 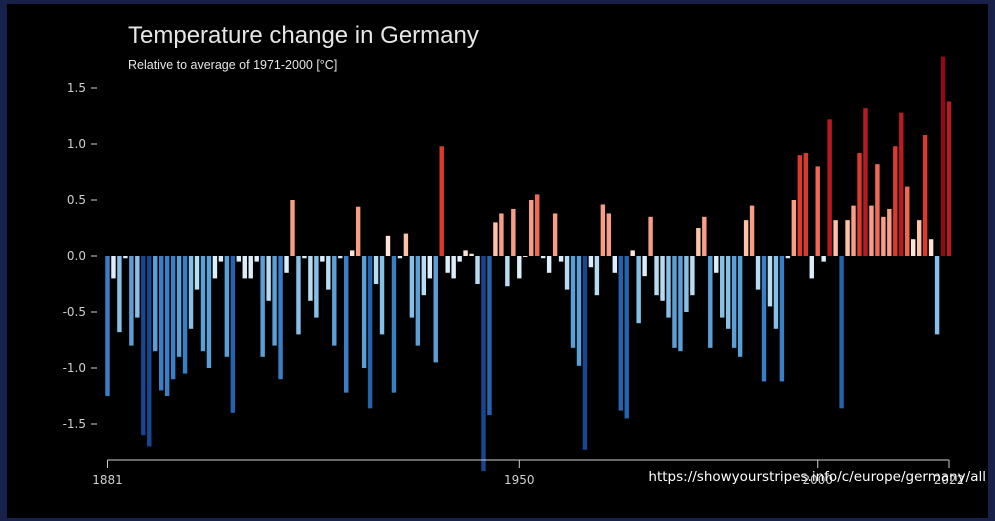 What do you see at coordinates (901, 184) in the screenshot?
I see `bar-2014` at bounding box center [901, 184].